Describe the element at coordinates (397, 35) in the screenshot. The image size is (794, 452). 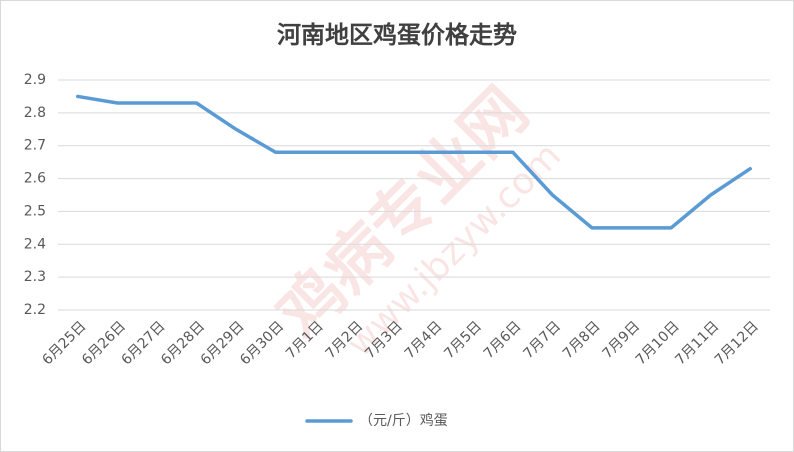
I see `chart-title: 河南地区鸡蛋价格走势` at that location.